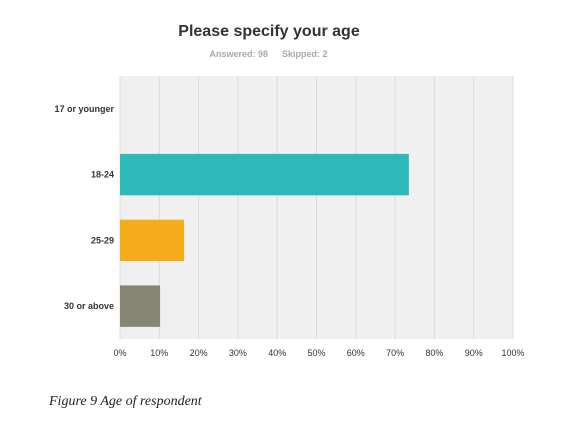  I want to click on category-label: 17 or younger, so click(84, 109).